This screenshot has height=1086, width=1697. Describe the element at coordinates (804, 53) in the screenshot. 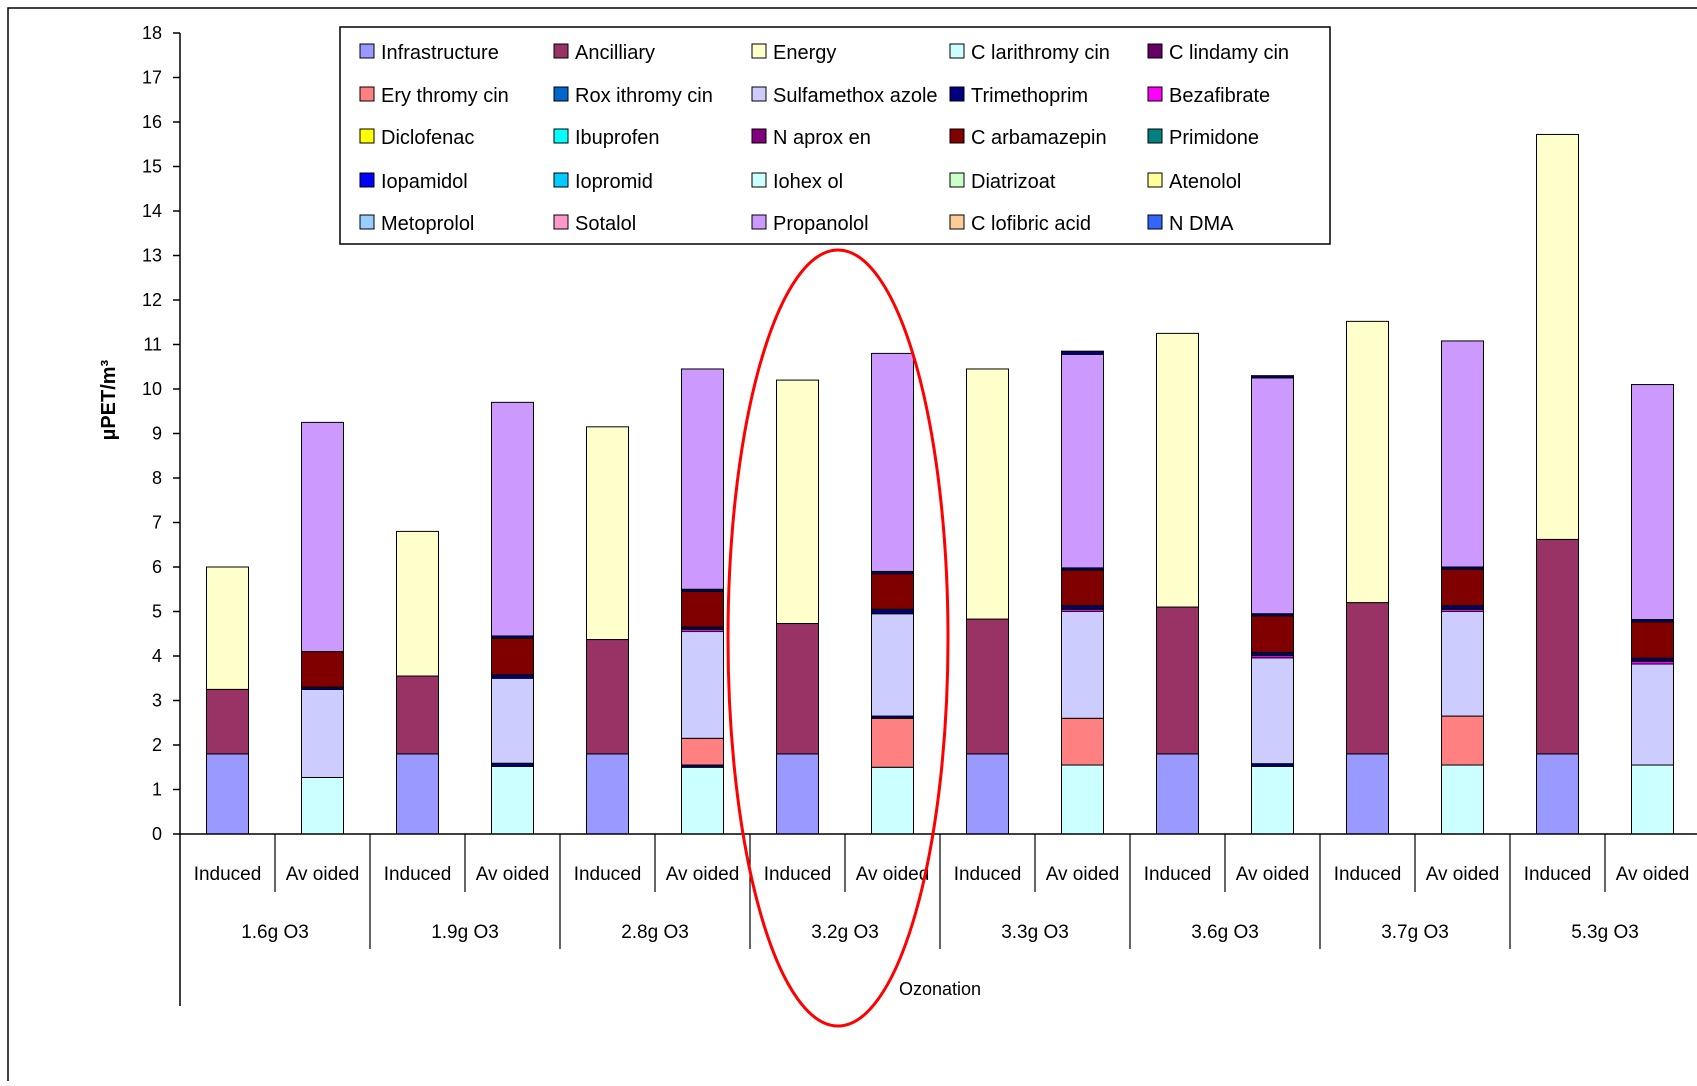

I see `legend-label: Energy` at that location.